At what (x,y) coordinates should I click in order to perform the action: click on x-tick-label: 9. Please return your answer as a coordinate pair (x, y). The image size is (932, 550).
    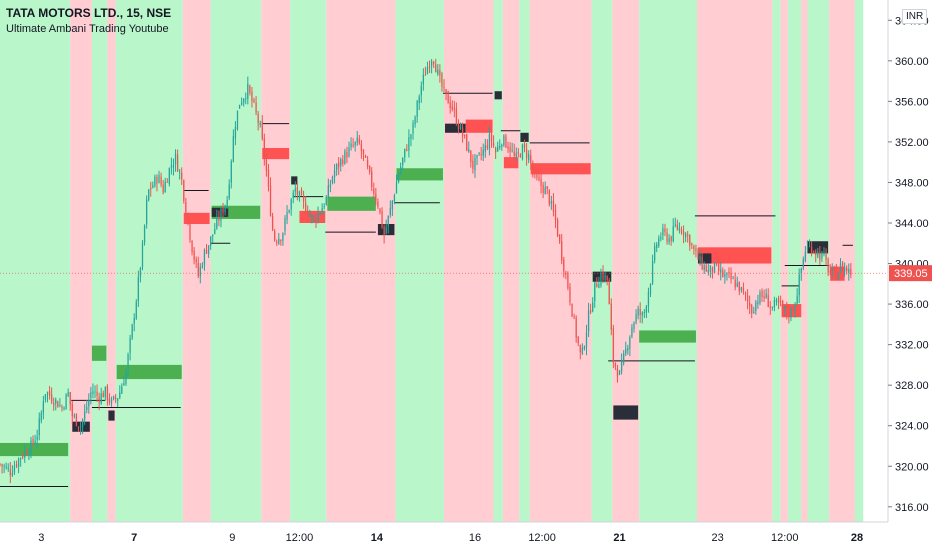
    Looking at the image, I should click on (232, 538).